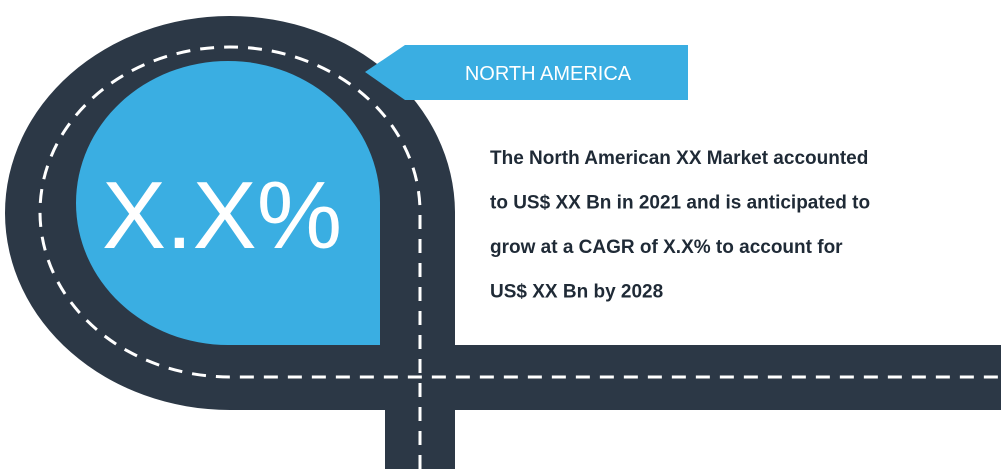 This screenshot has height=469, width=1001. I want to click on headline-value: X.X%, so click(222, 215).